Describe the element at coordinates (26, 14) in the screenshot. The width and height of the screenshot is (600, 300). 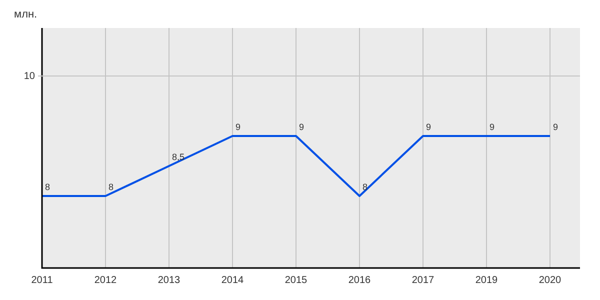
I see `text: млн.` at that location.